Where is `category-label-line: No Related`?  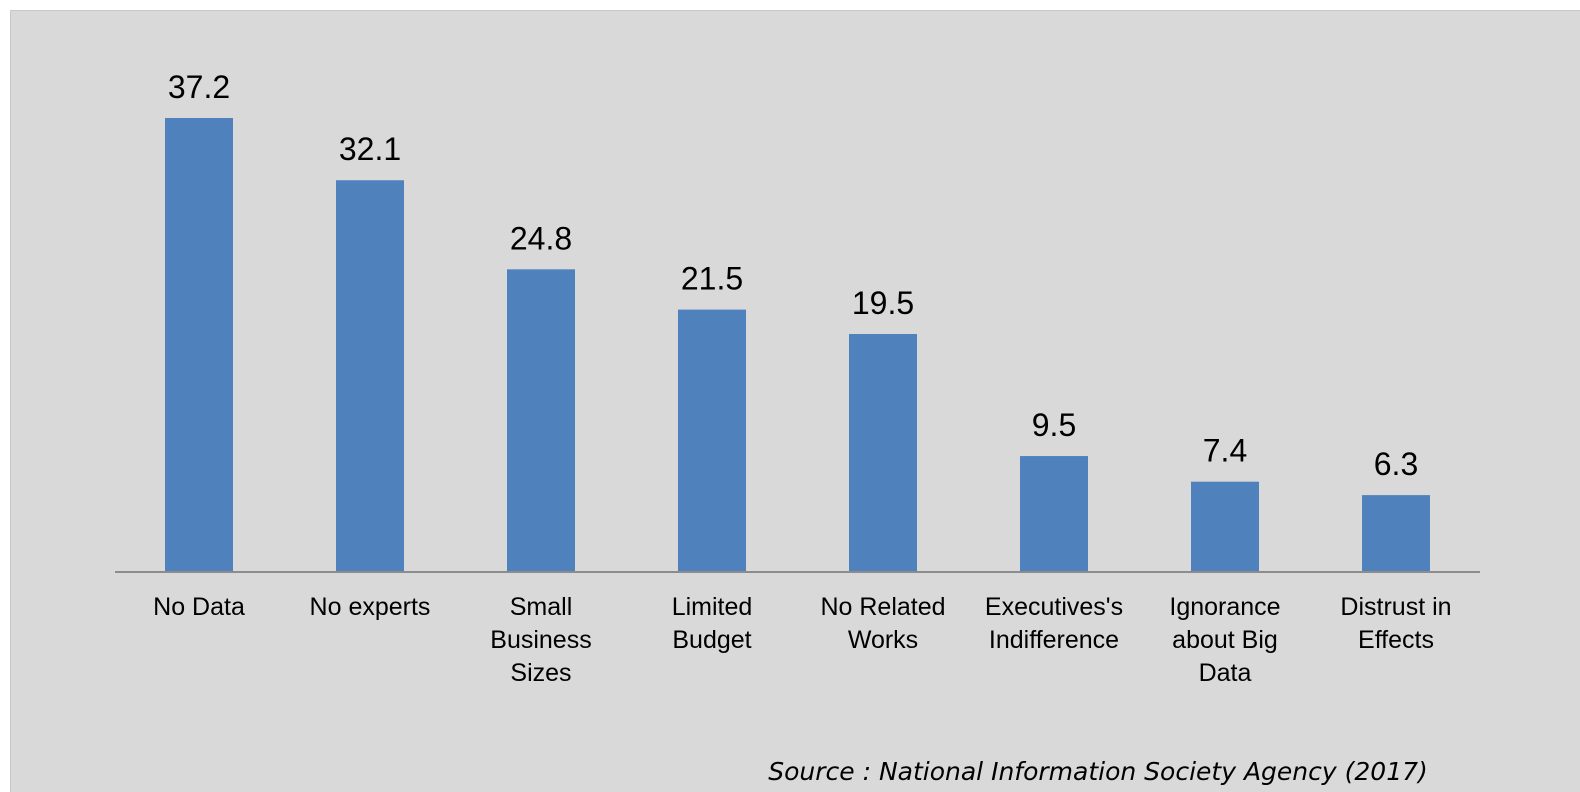
category-label-line: No Related is located at coordinates (882, 607).